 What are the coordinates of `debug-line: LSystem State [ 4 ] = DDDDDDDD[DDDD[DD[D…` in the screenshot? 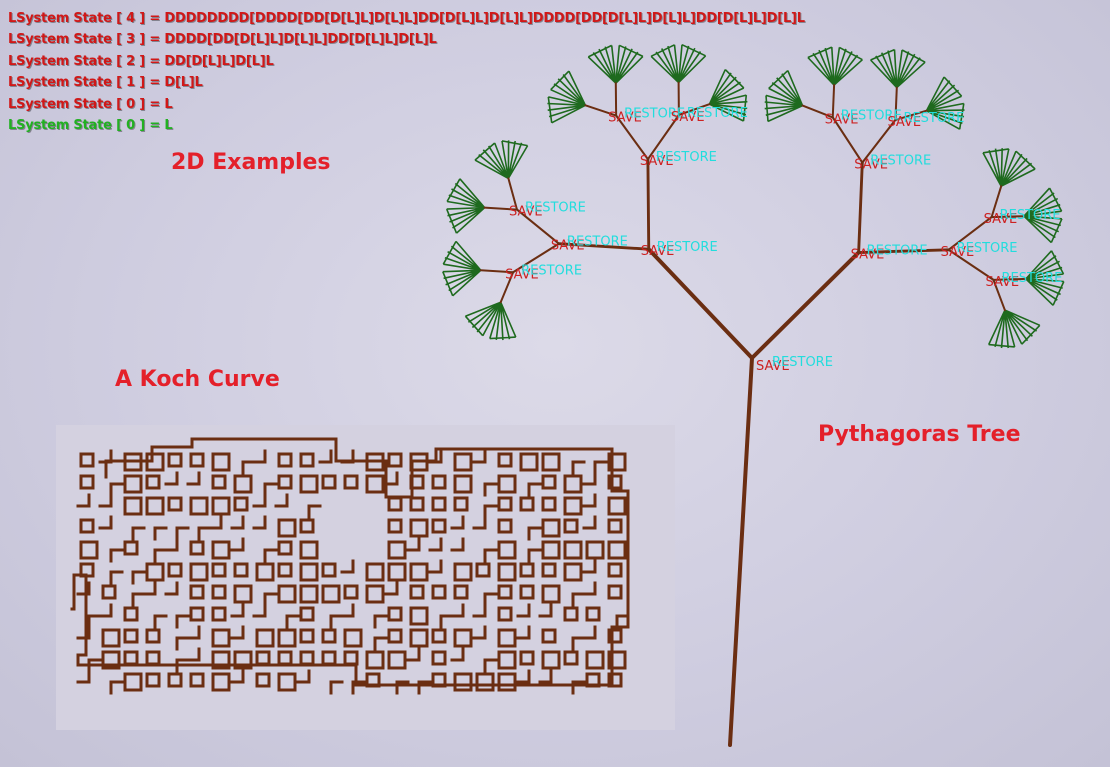 It's located at (406, 18).